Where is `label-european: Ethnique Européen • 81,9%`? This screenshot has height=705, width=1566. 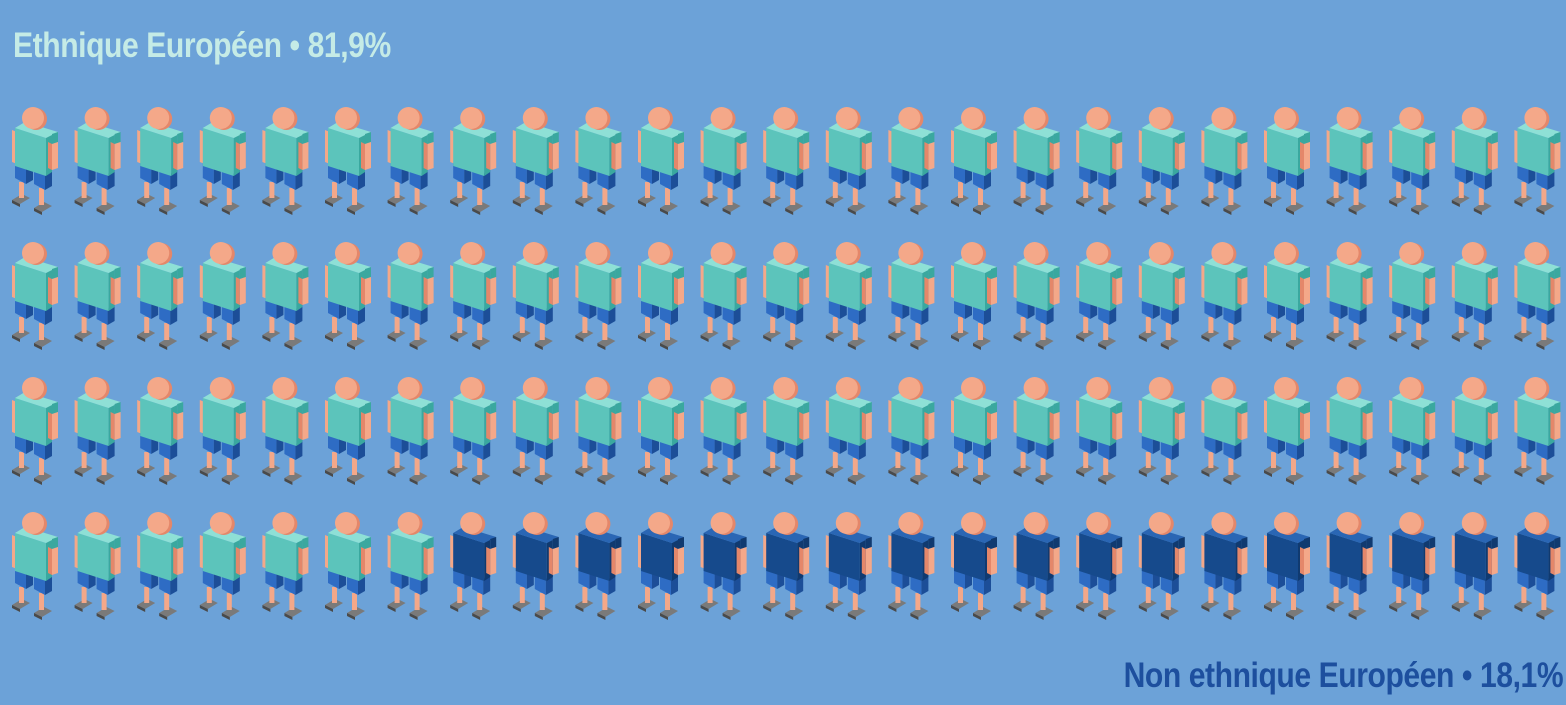 label-european: Ethnique Européen • 81,9% is located at coordinates (202, 45).